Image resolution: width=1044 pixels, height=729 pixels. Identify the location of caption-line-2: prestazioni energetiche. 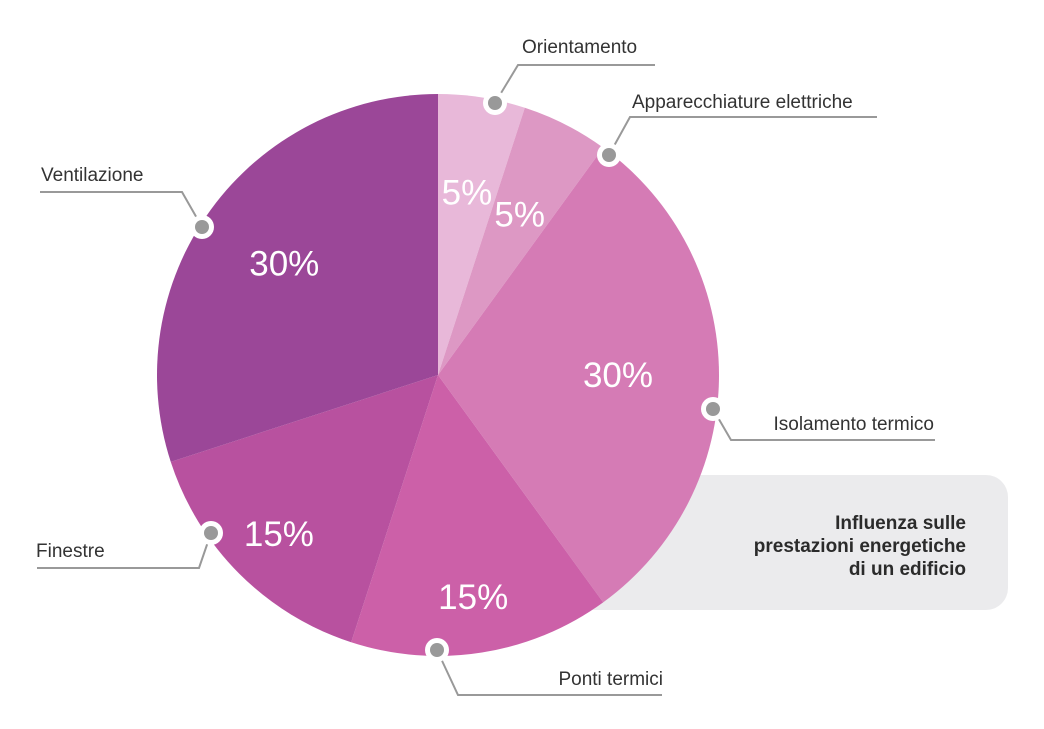
(859, 546).